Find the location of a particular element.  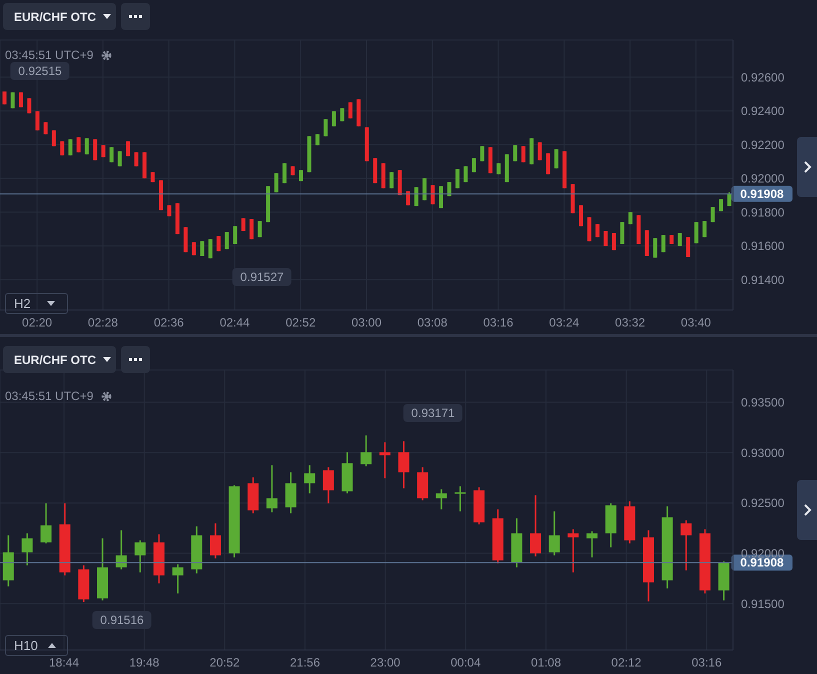

x-tick-label: 02:44 is located at coordinates (235, 323).